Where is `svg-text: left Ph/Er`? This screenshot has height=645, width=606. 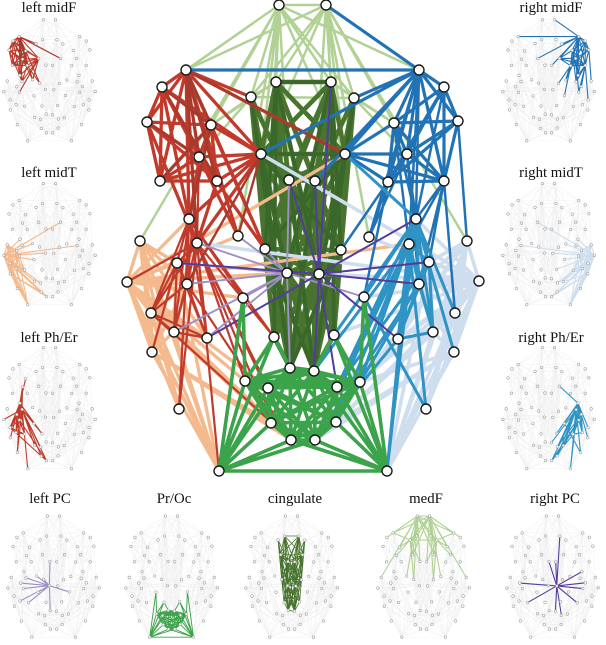
svg-text: left Ph/Er is located at coordinates (48, 338).